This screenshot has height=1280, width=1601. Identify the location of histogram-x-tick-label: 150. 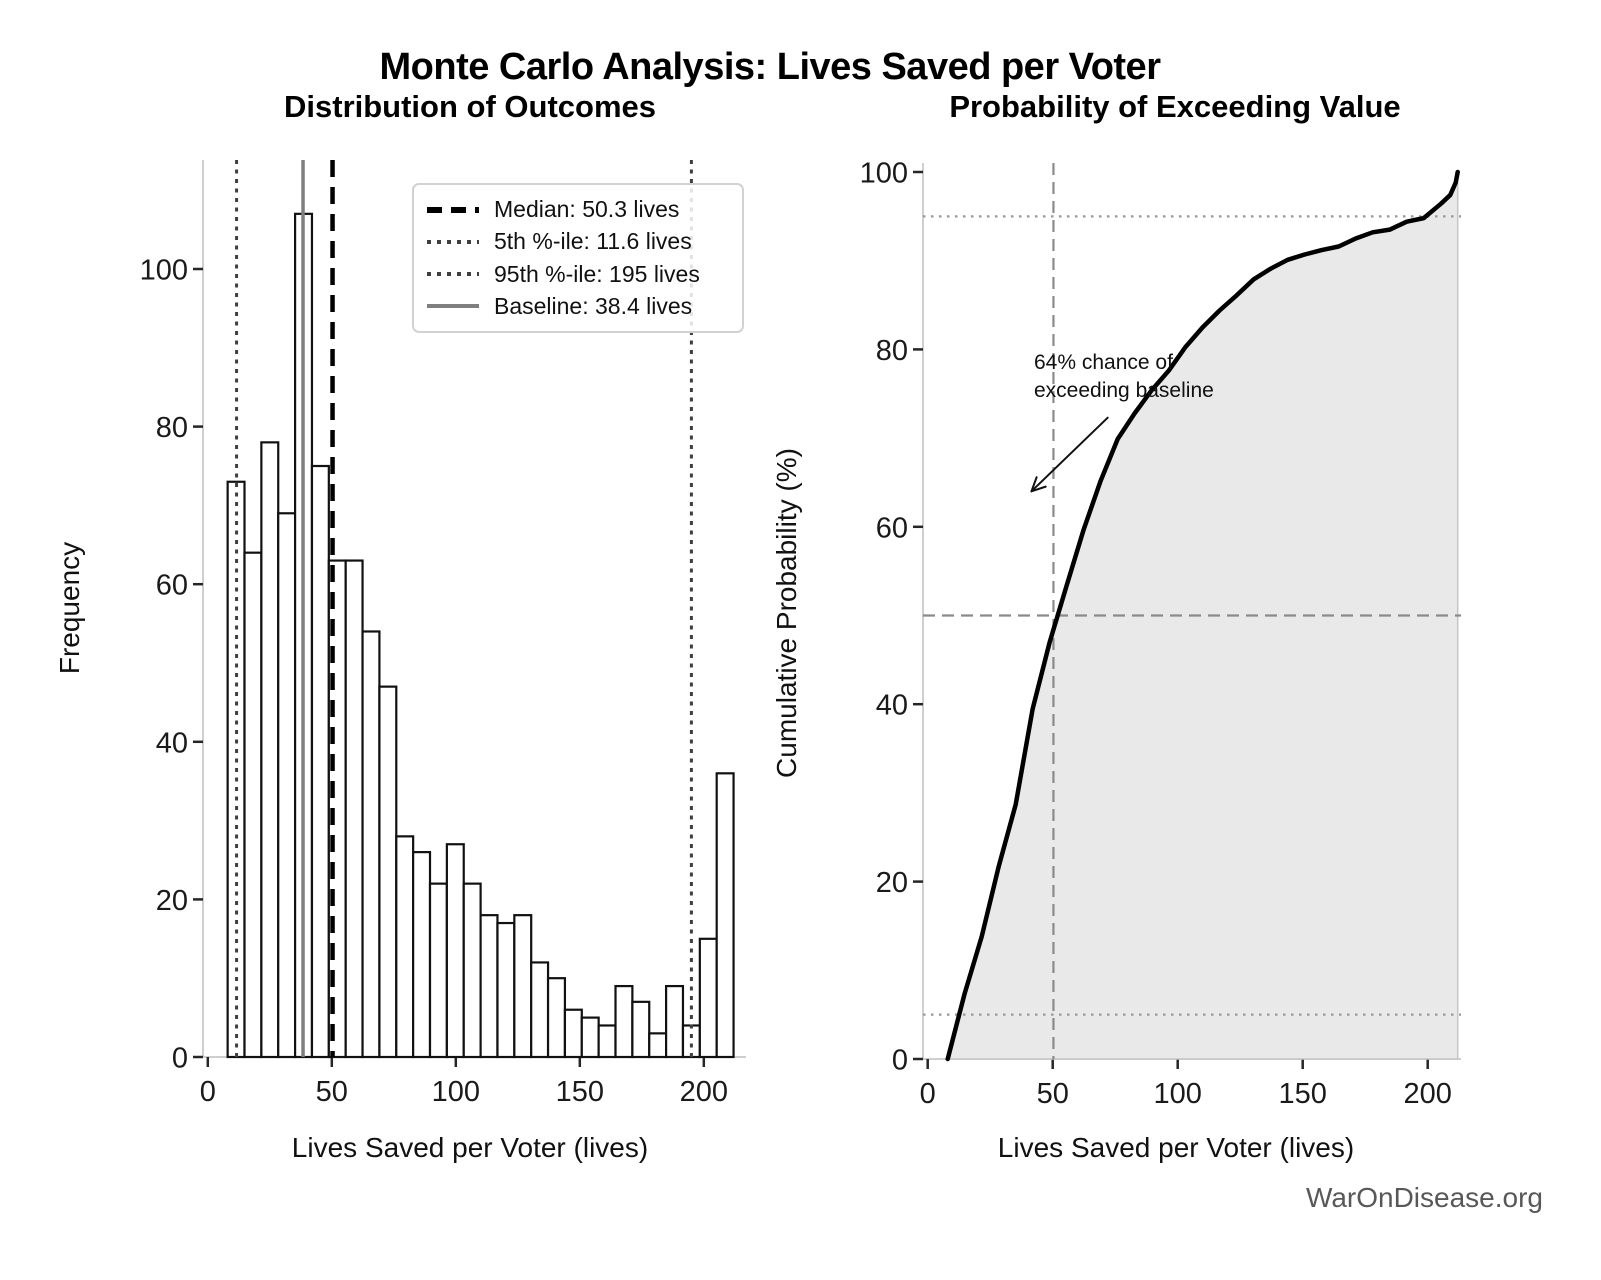
(580, 1092).